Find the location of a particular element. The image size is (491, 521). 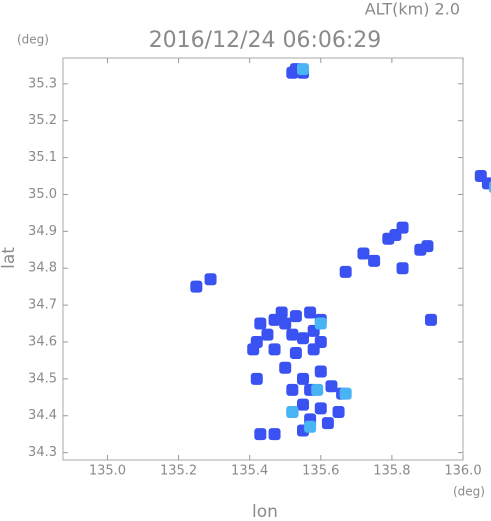

y-axis-label: lat is located at coordinates (9, 258).